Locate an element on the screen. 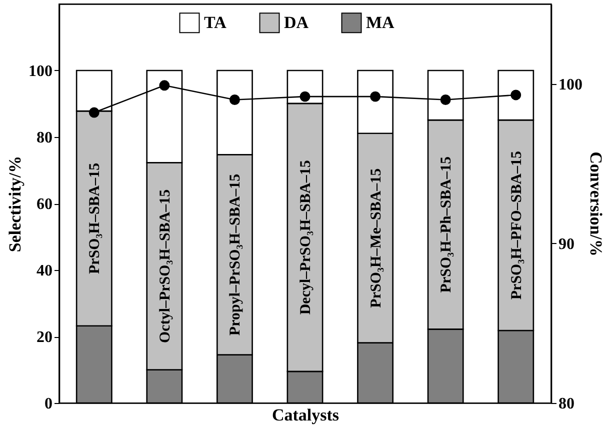  y2-tick-label: 90 is located at coordinates (566, 244).